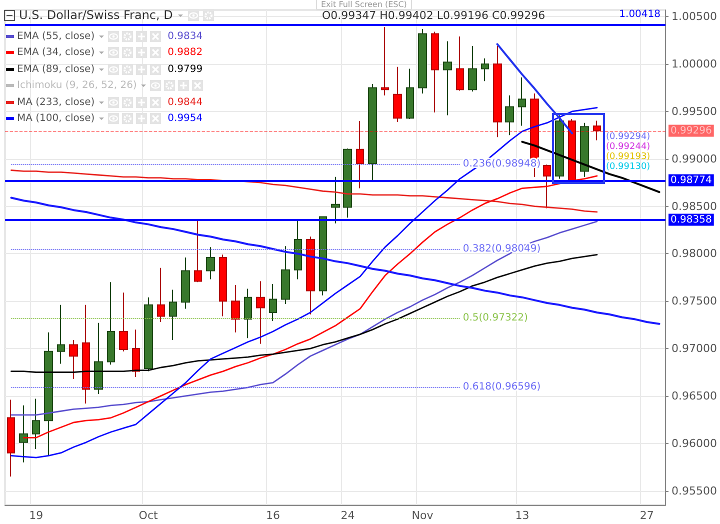  I want to click on x-tick-label: Oct, so click(148, 515).